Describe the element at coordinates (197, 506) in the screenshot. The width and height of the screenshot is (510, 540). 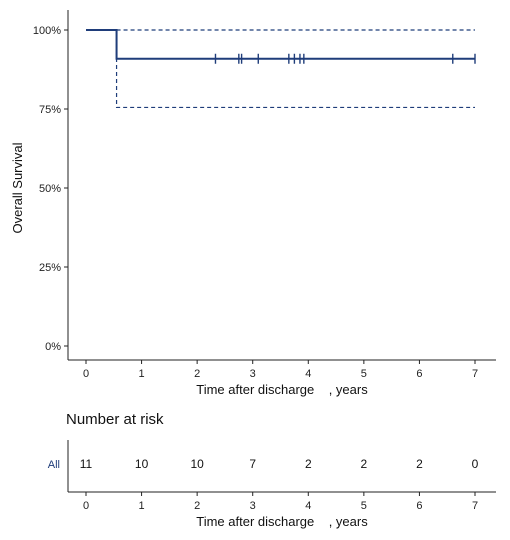
I see `risk-x-tick-label: 2` at that location.